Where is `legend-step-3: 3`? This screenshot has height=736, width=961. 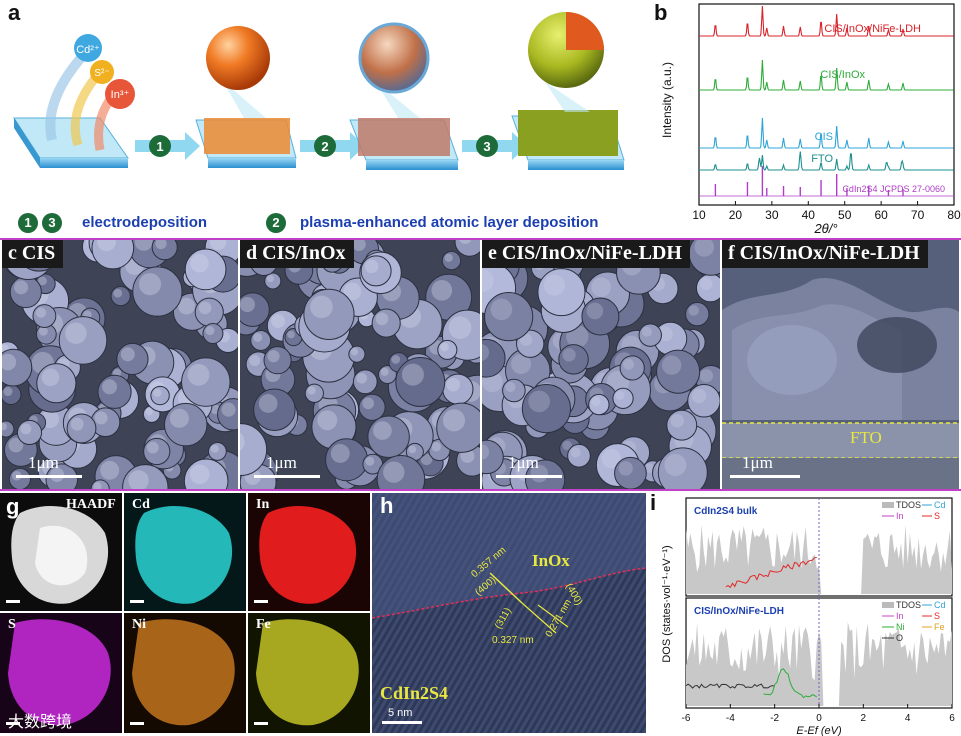 legend-step-3: 3 is located at coordinates (52, 223).